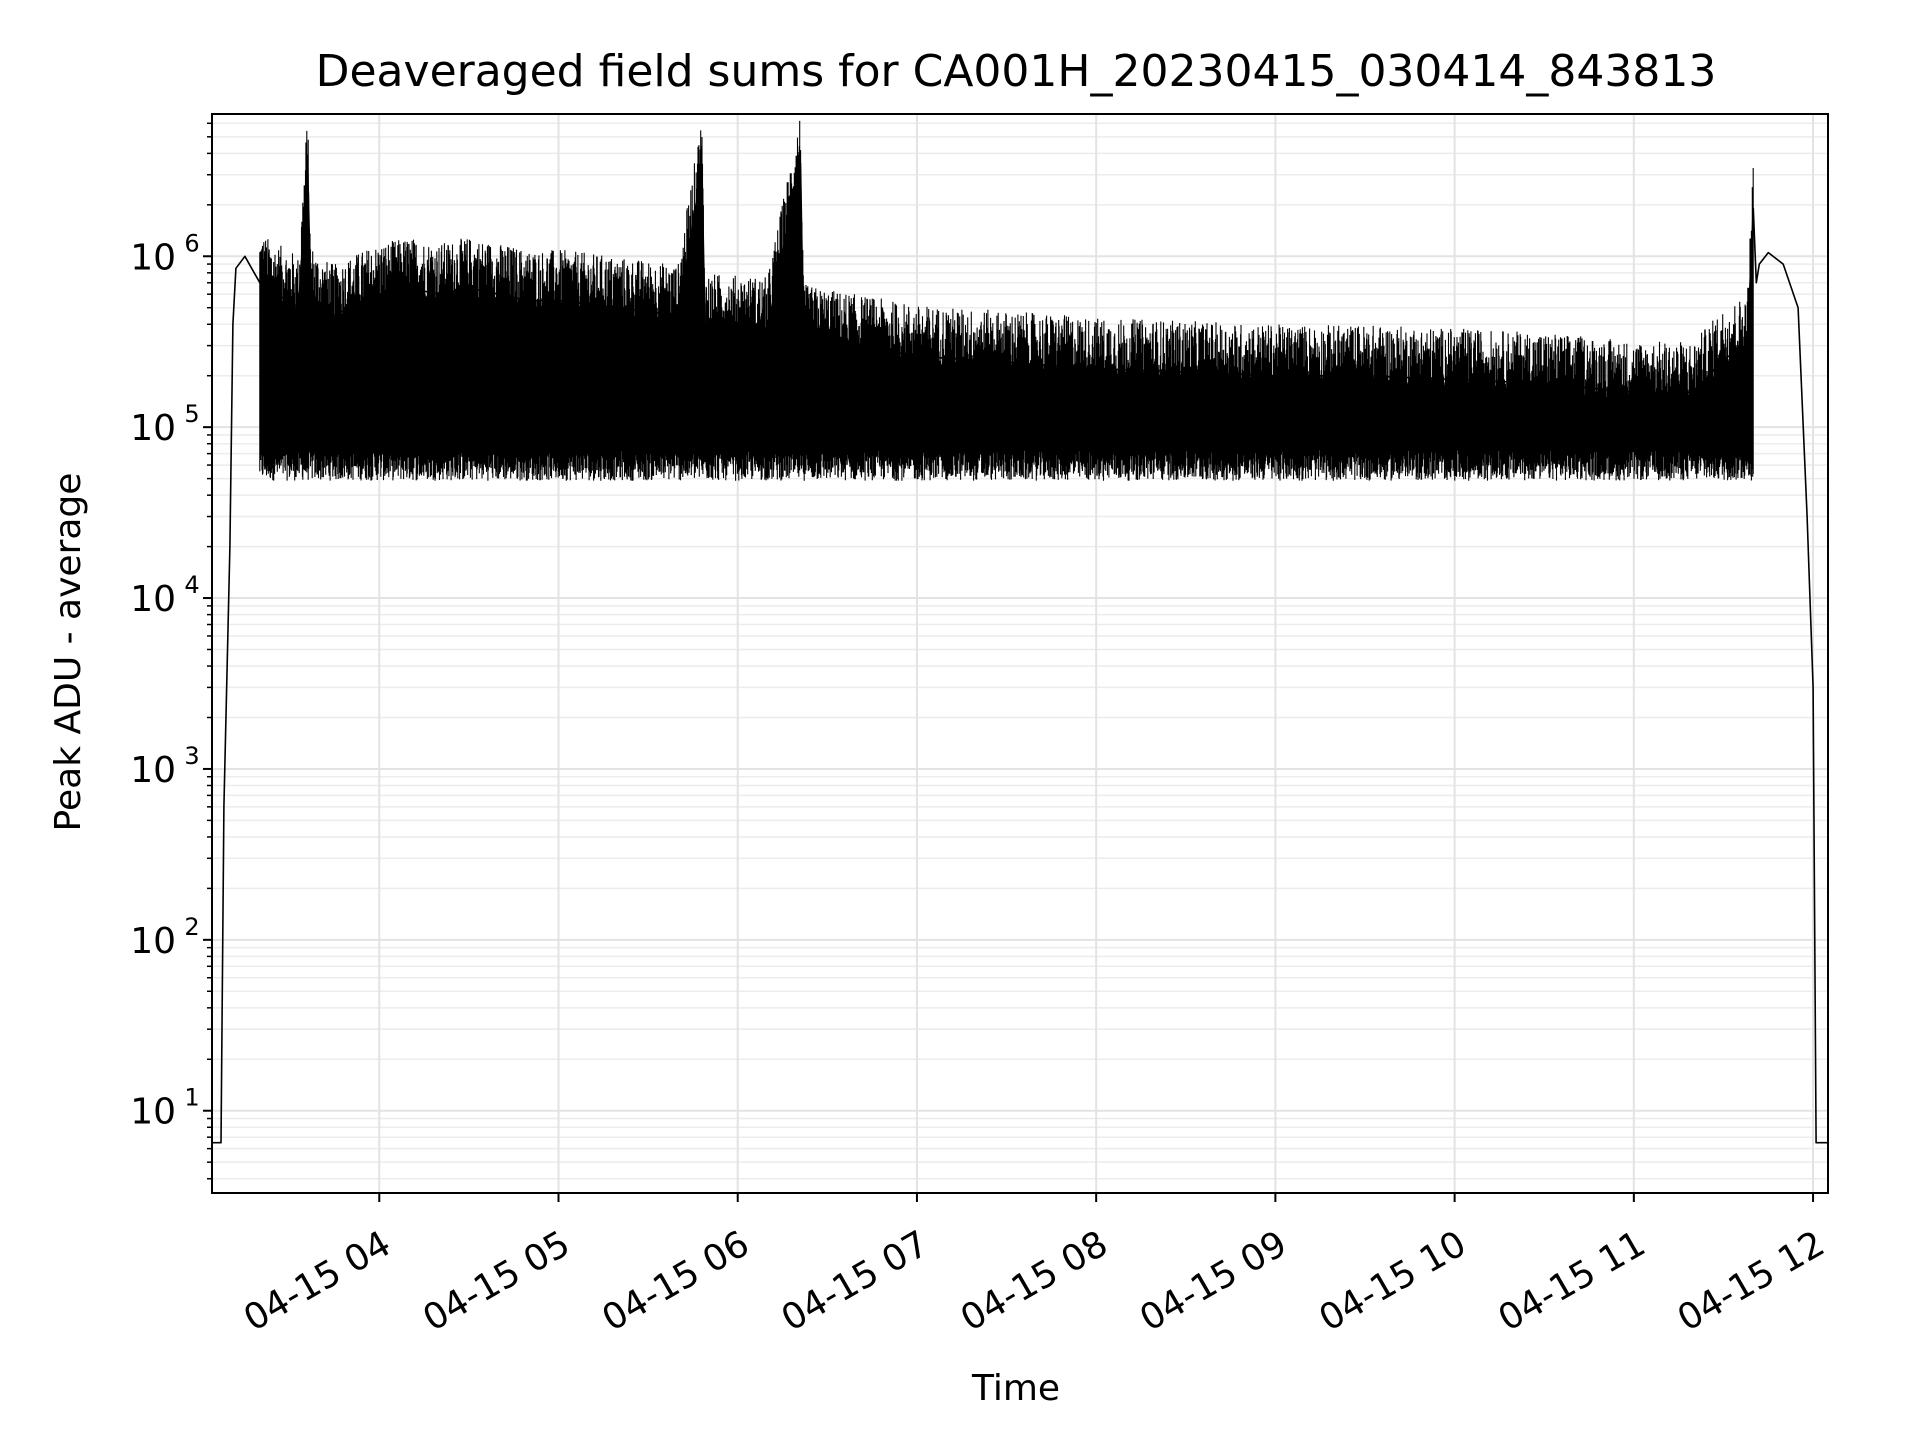 This screenshot has height=1440, width=1920. What do you see at coordinates (191, 243) in the screenshot?
I see `y-tick-exponent: 6` at bounding box center [191, 243].